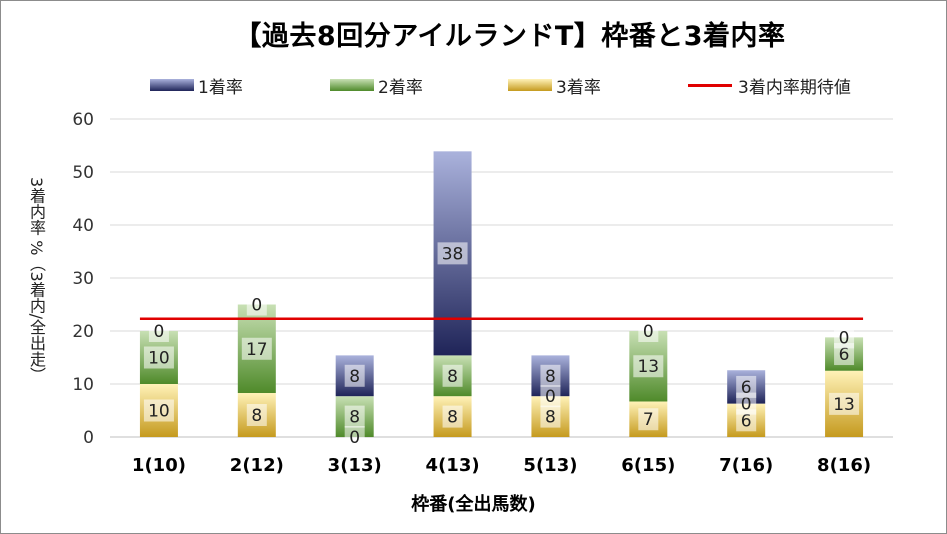 This screenshot has height=534, width=947. Describe the element at coordinates (510, 36) in the screenshot. I see `chart-title: 【過去8回分アイルランドT】枠番と3着内率` at that location.